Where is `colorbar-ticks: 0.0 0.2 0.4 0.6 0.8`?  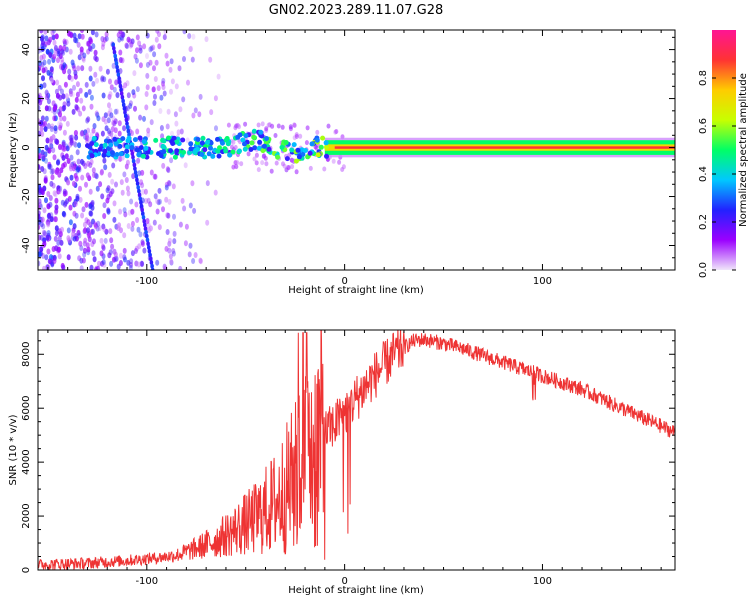
colorbar-ticks: 0.0 0.2 0.4 0.6 0.8 is located at coordinates (717, 174).